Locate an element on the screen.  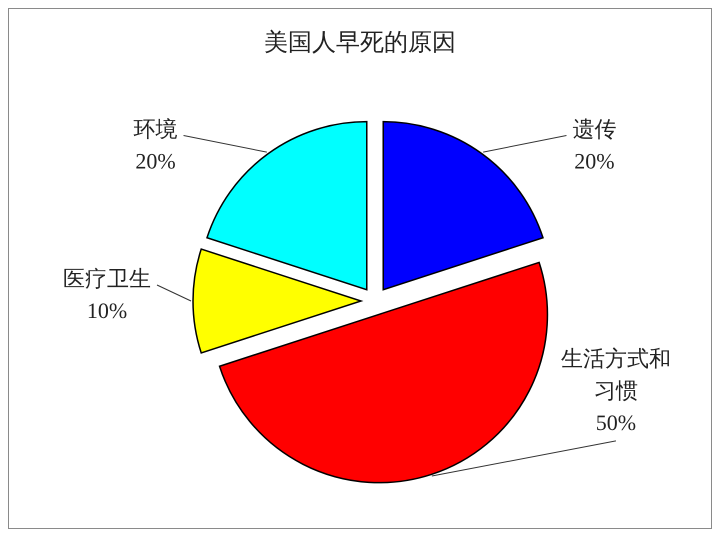
slice-label: 遗传 is located at coordinates (594, 129).